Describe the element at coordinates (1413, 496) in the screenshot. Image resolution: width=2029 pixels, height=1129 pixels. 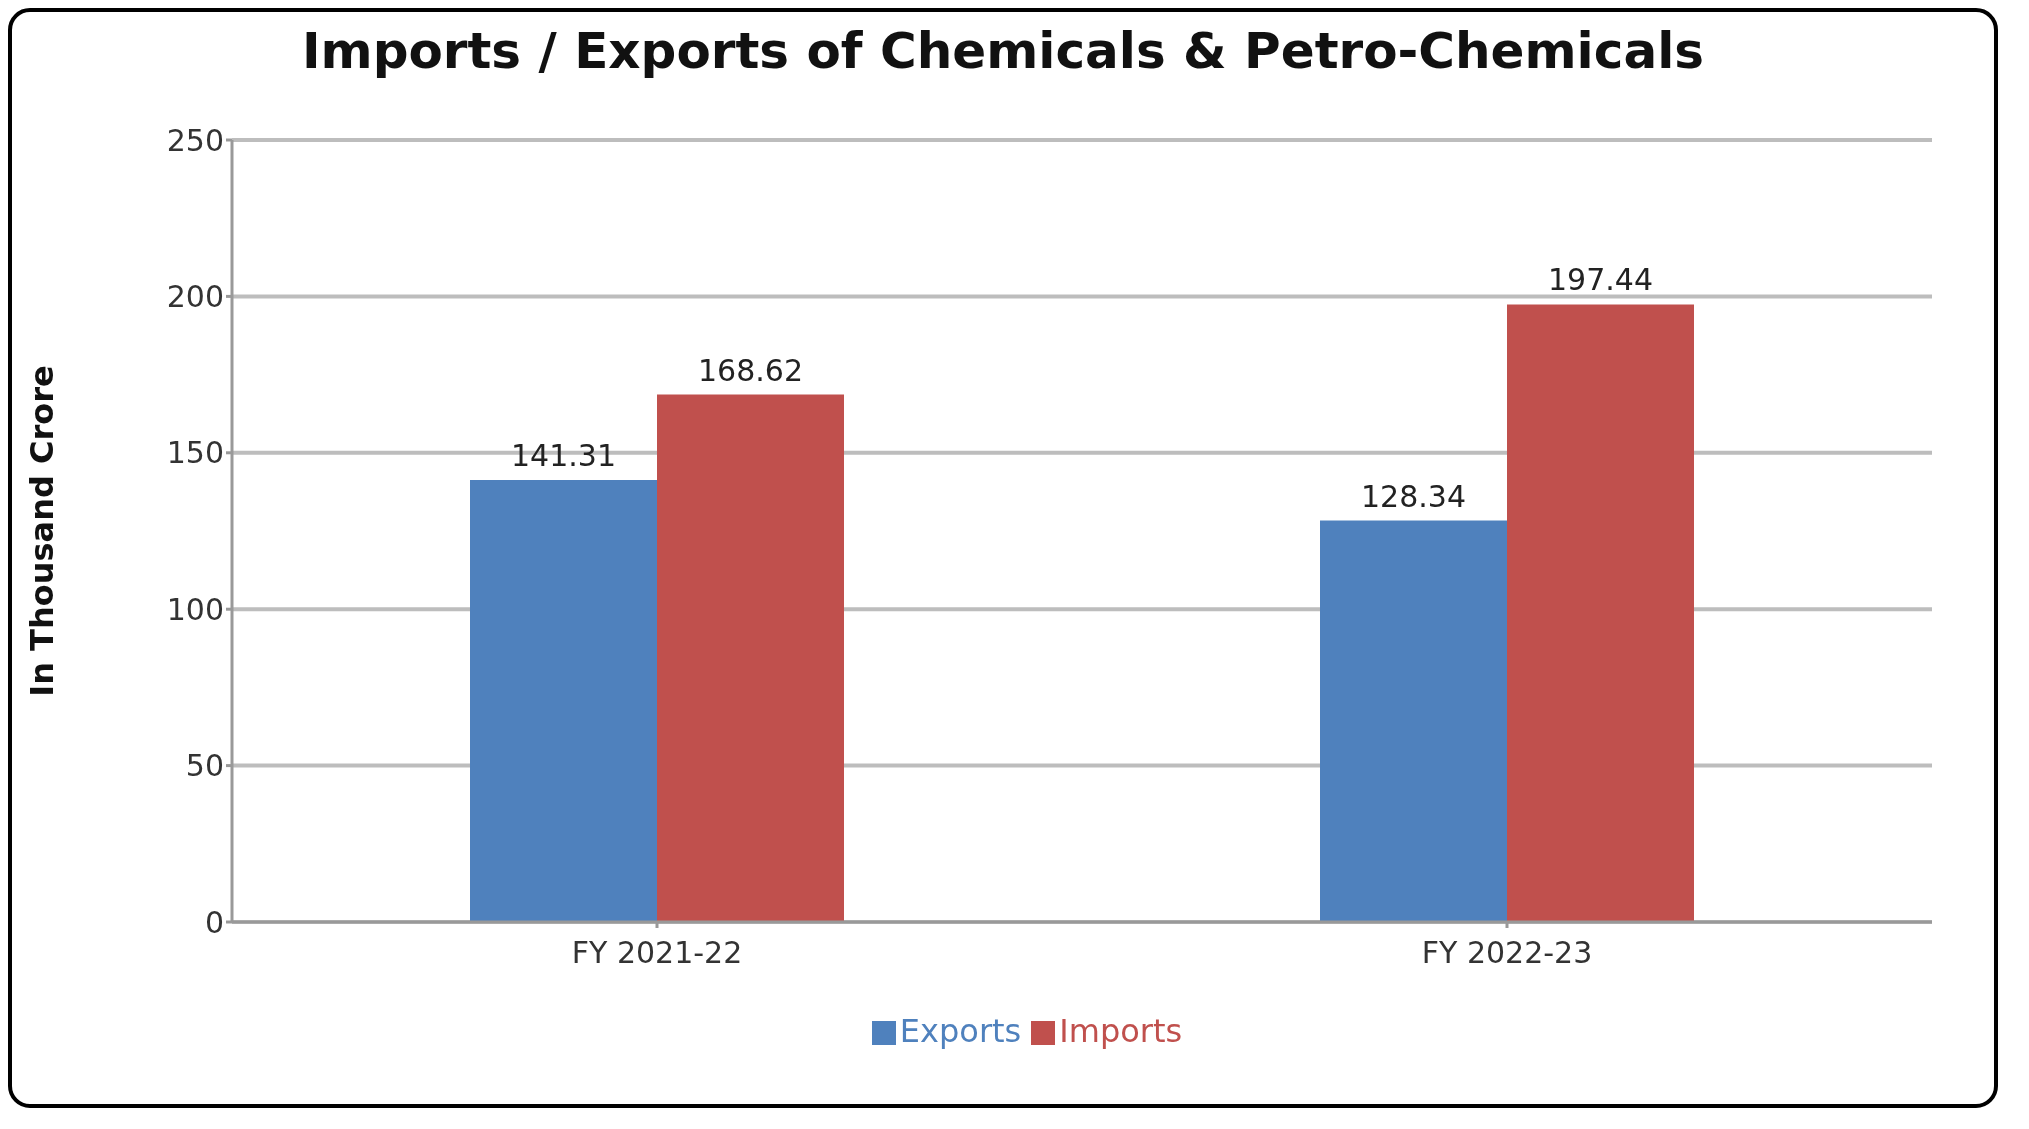
I see `data-label: 128.34` at that location.